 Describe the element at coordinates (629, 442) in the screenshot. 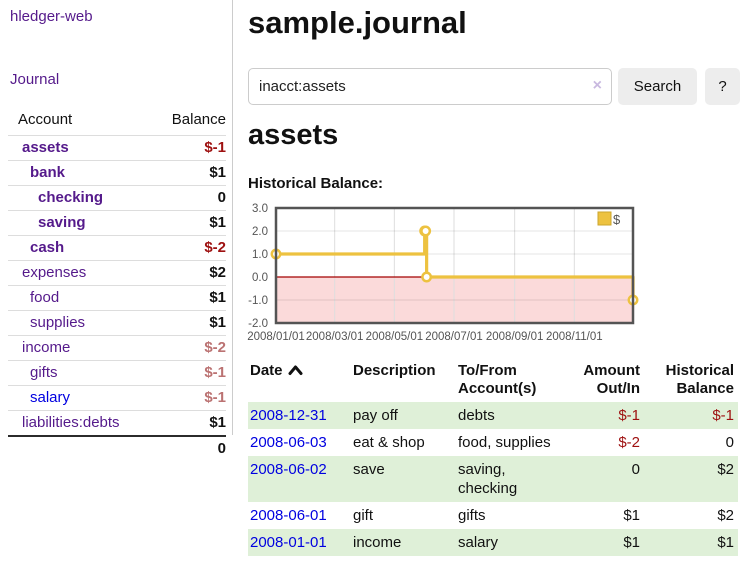

I see `register-amount: $-2` at that location.